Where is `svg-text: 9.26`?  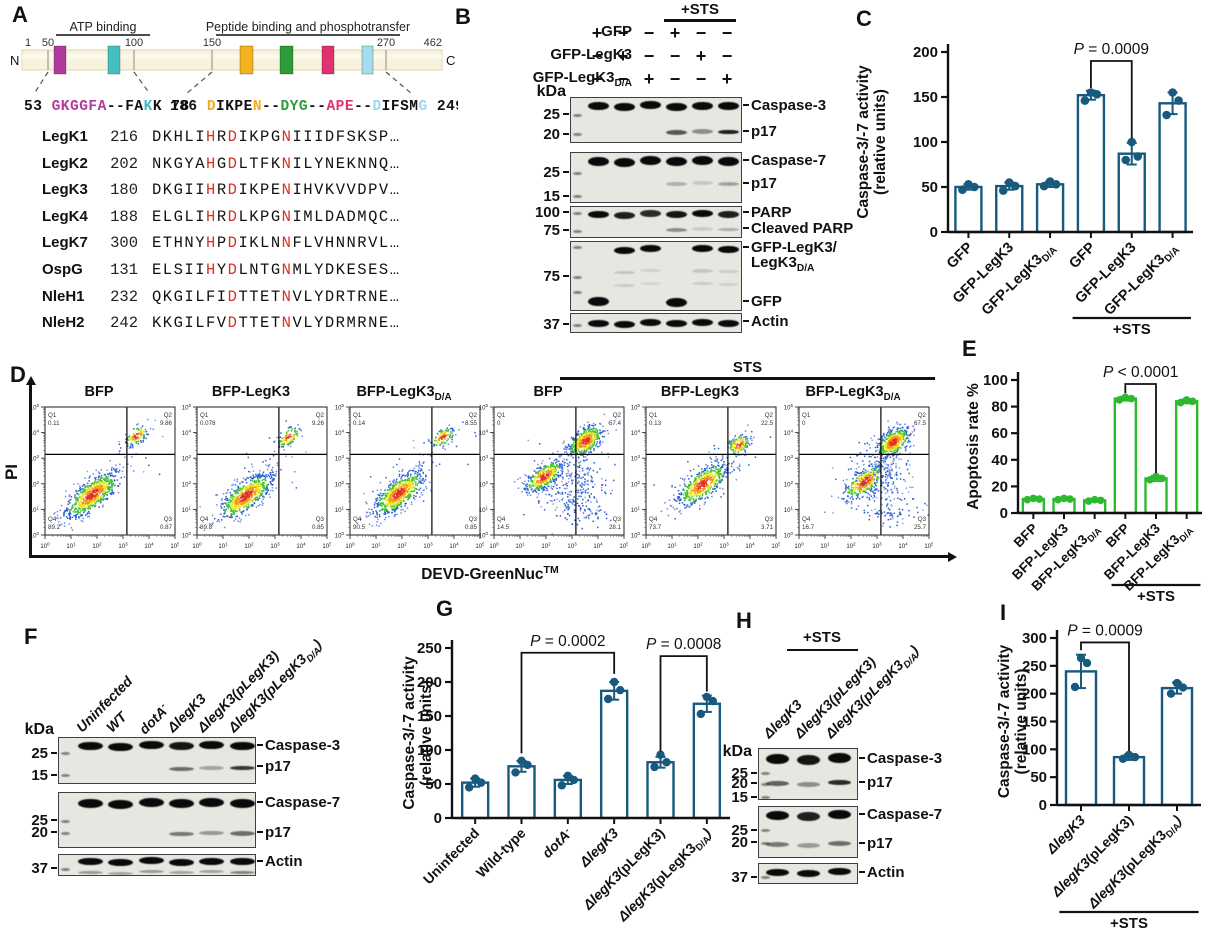 svg-text: 9.26 is located at coordinates (318, 423).